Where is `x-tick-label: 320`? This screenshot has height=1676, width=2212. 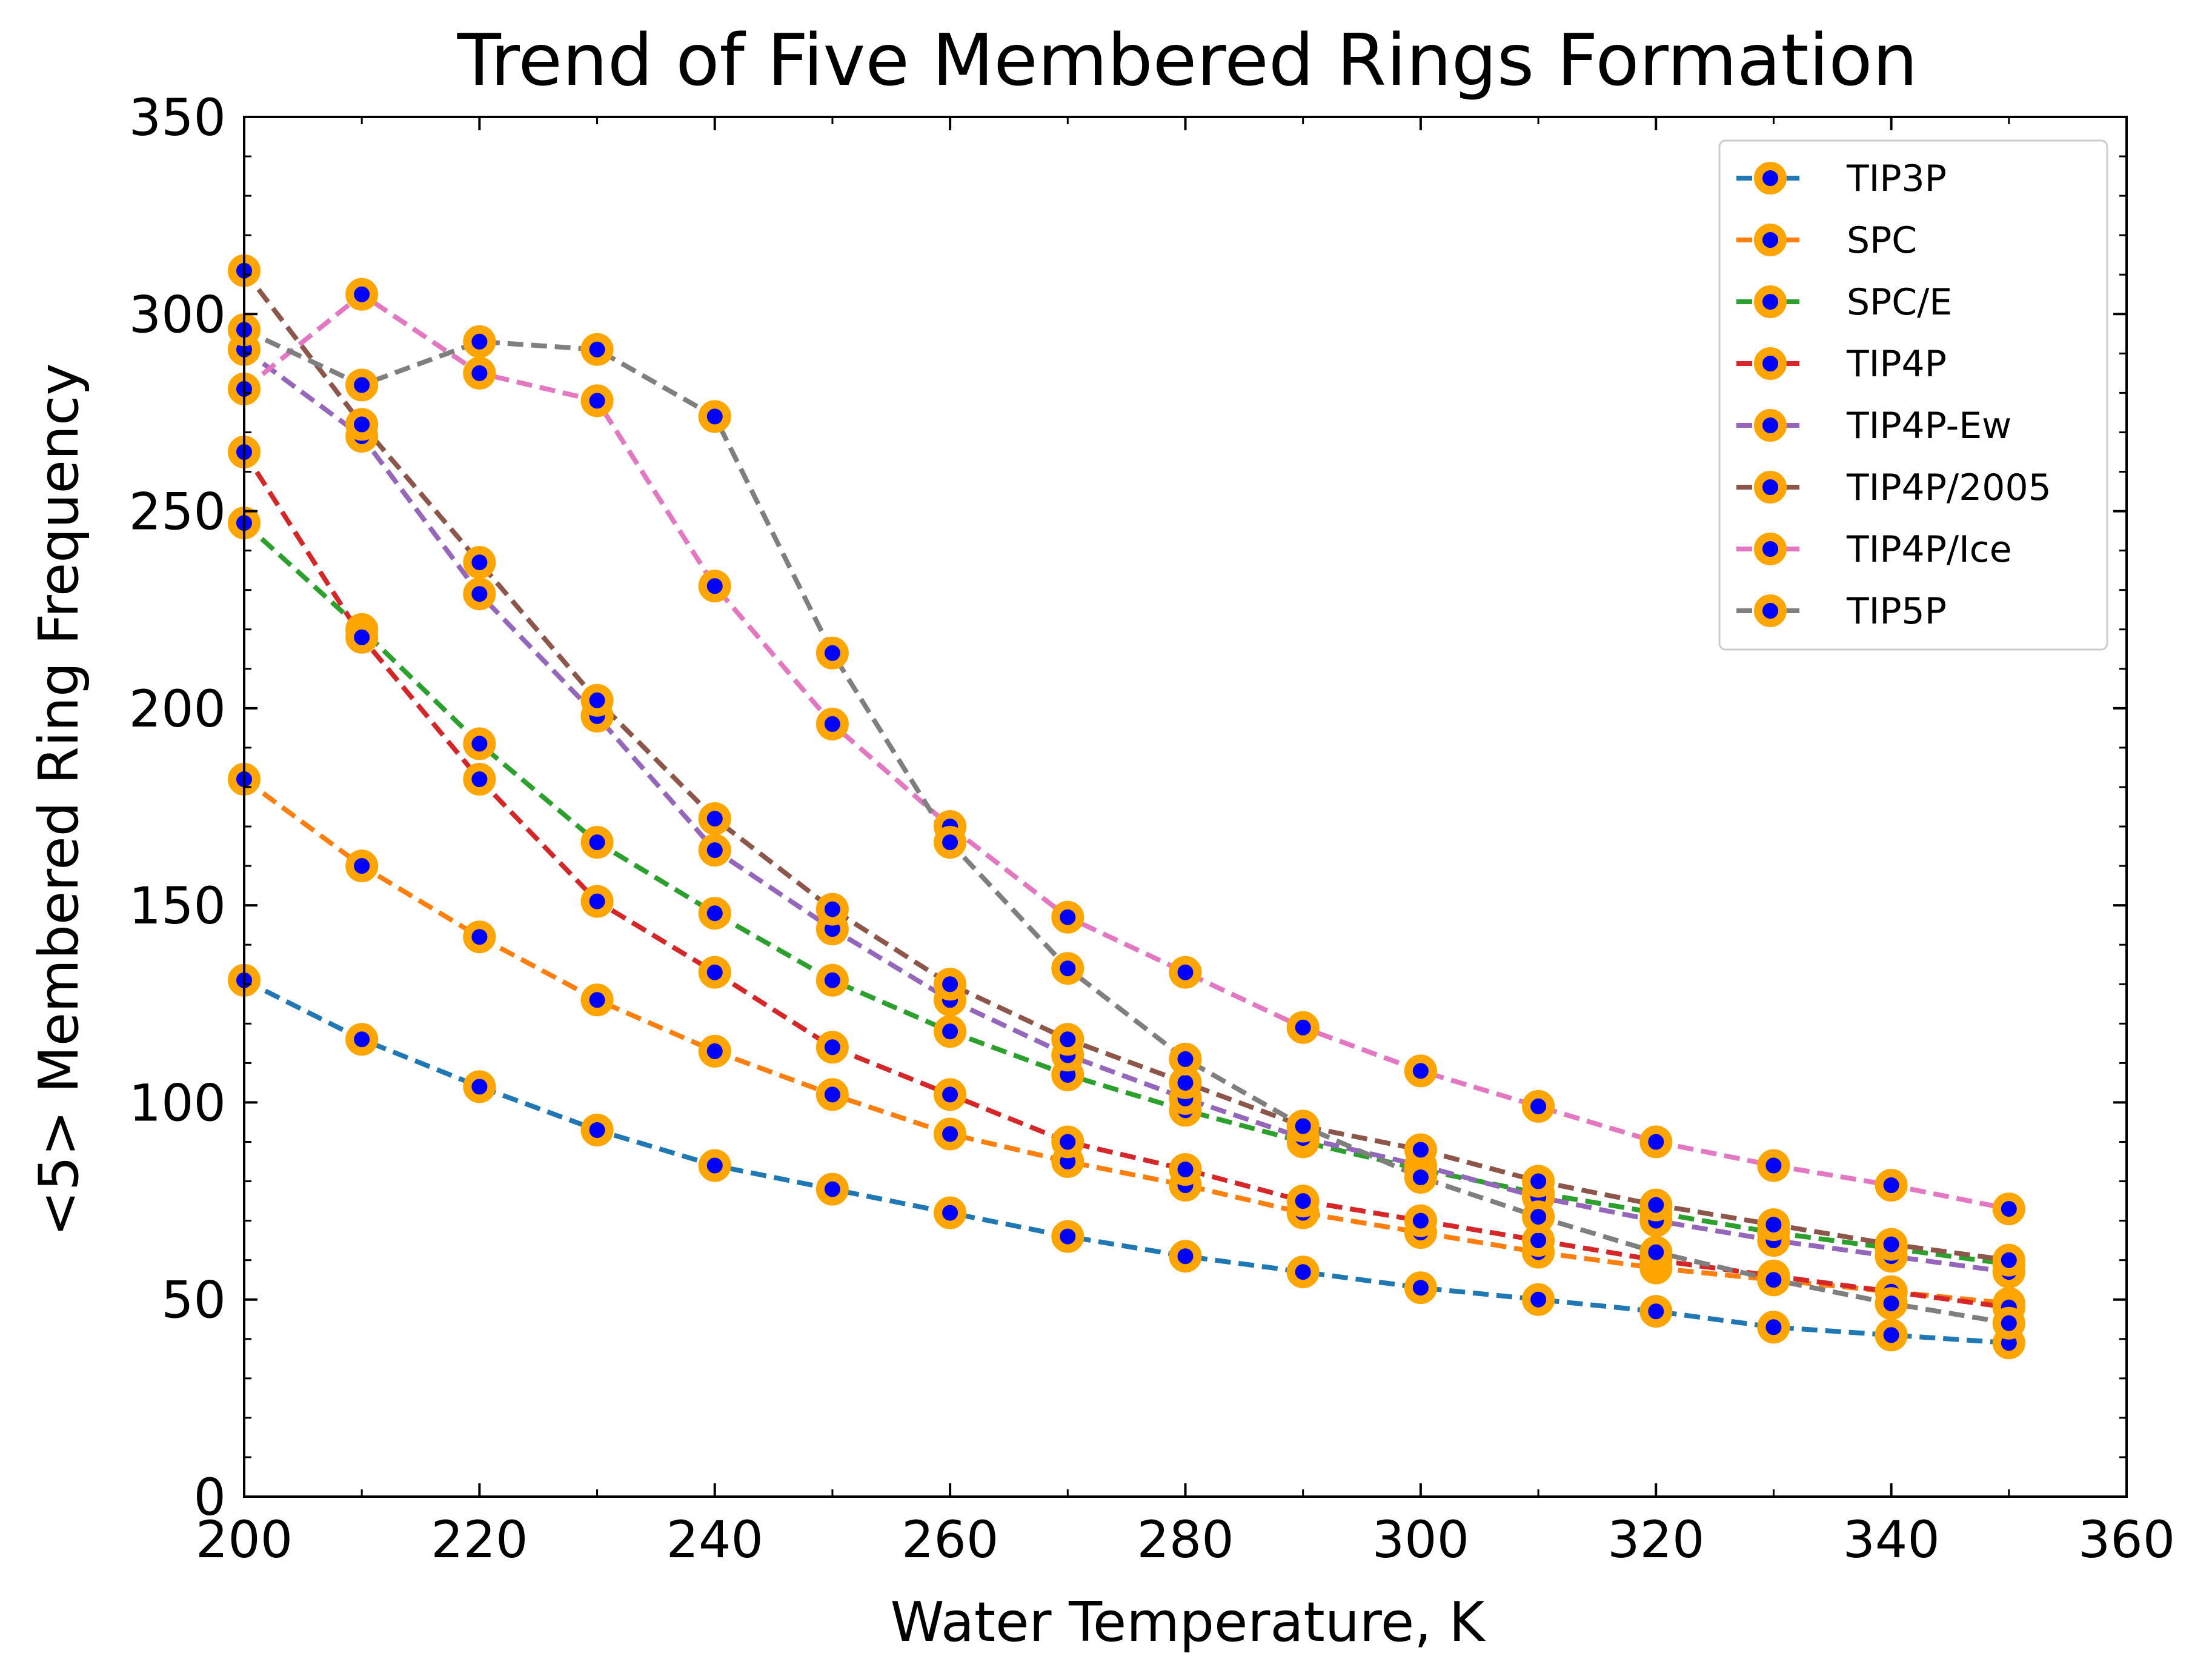
x-tick-label: 320 is located at coordinates (1655, 1539).